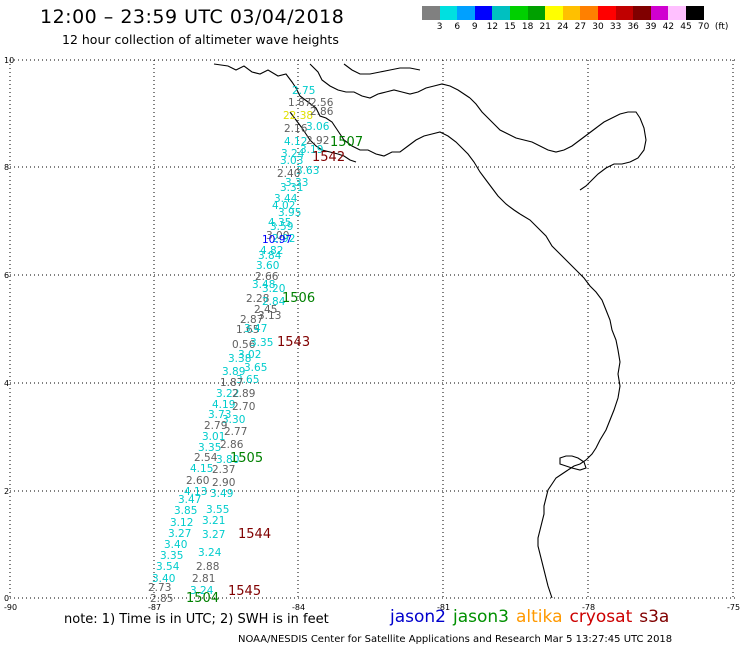 This screenshot has width=740, height=650. I want to click on chart-title: 12:00 – 23:59 UTC 03/04/2018, so click(192, 17).